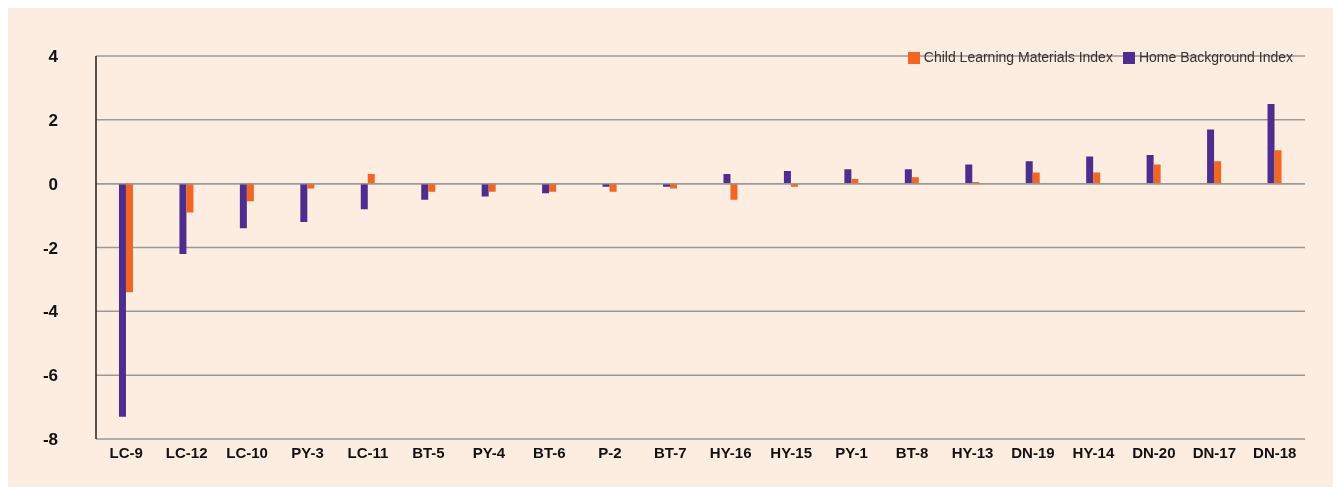 The image size is (1341, 495). I want to click on x-tick-label: PY-3, so click(307, 452).